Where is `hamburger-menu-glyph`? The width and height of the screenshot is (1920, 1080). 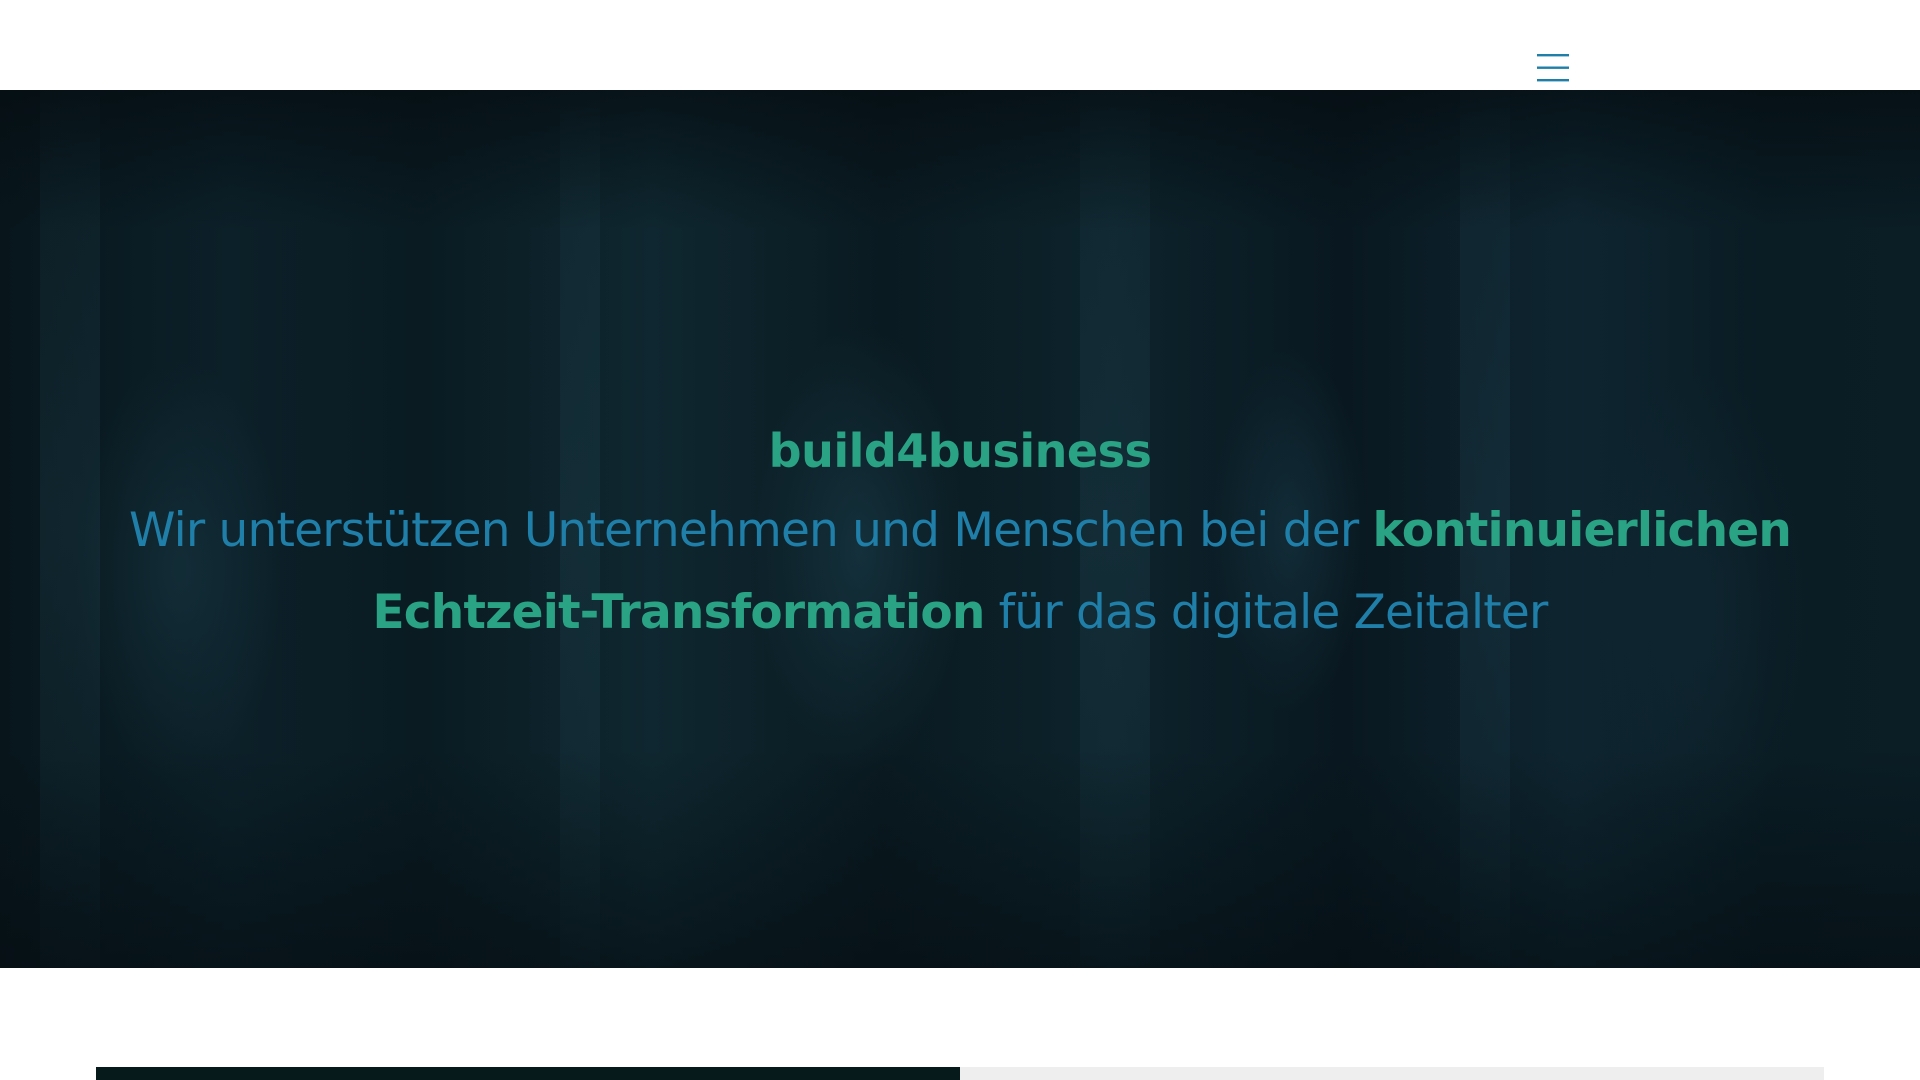 hamburger-menu-glyph is located at coordinates (1553, 68).